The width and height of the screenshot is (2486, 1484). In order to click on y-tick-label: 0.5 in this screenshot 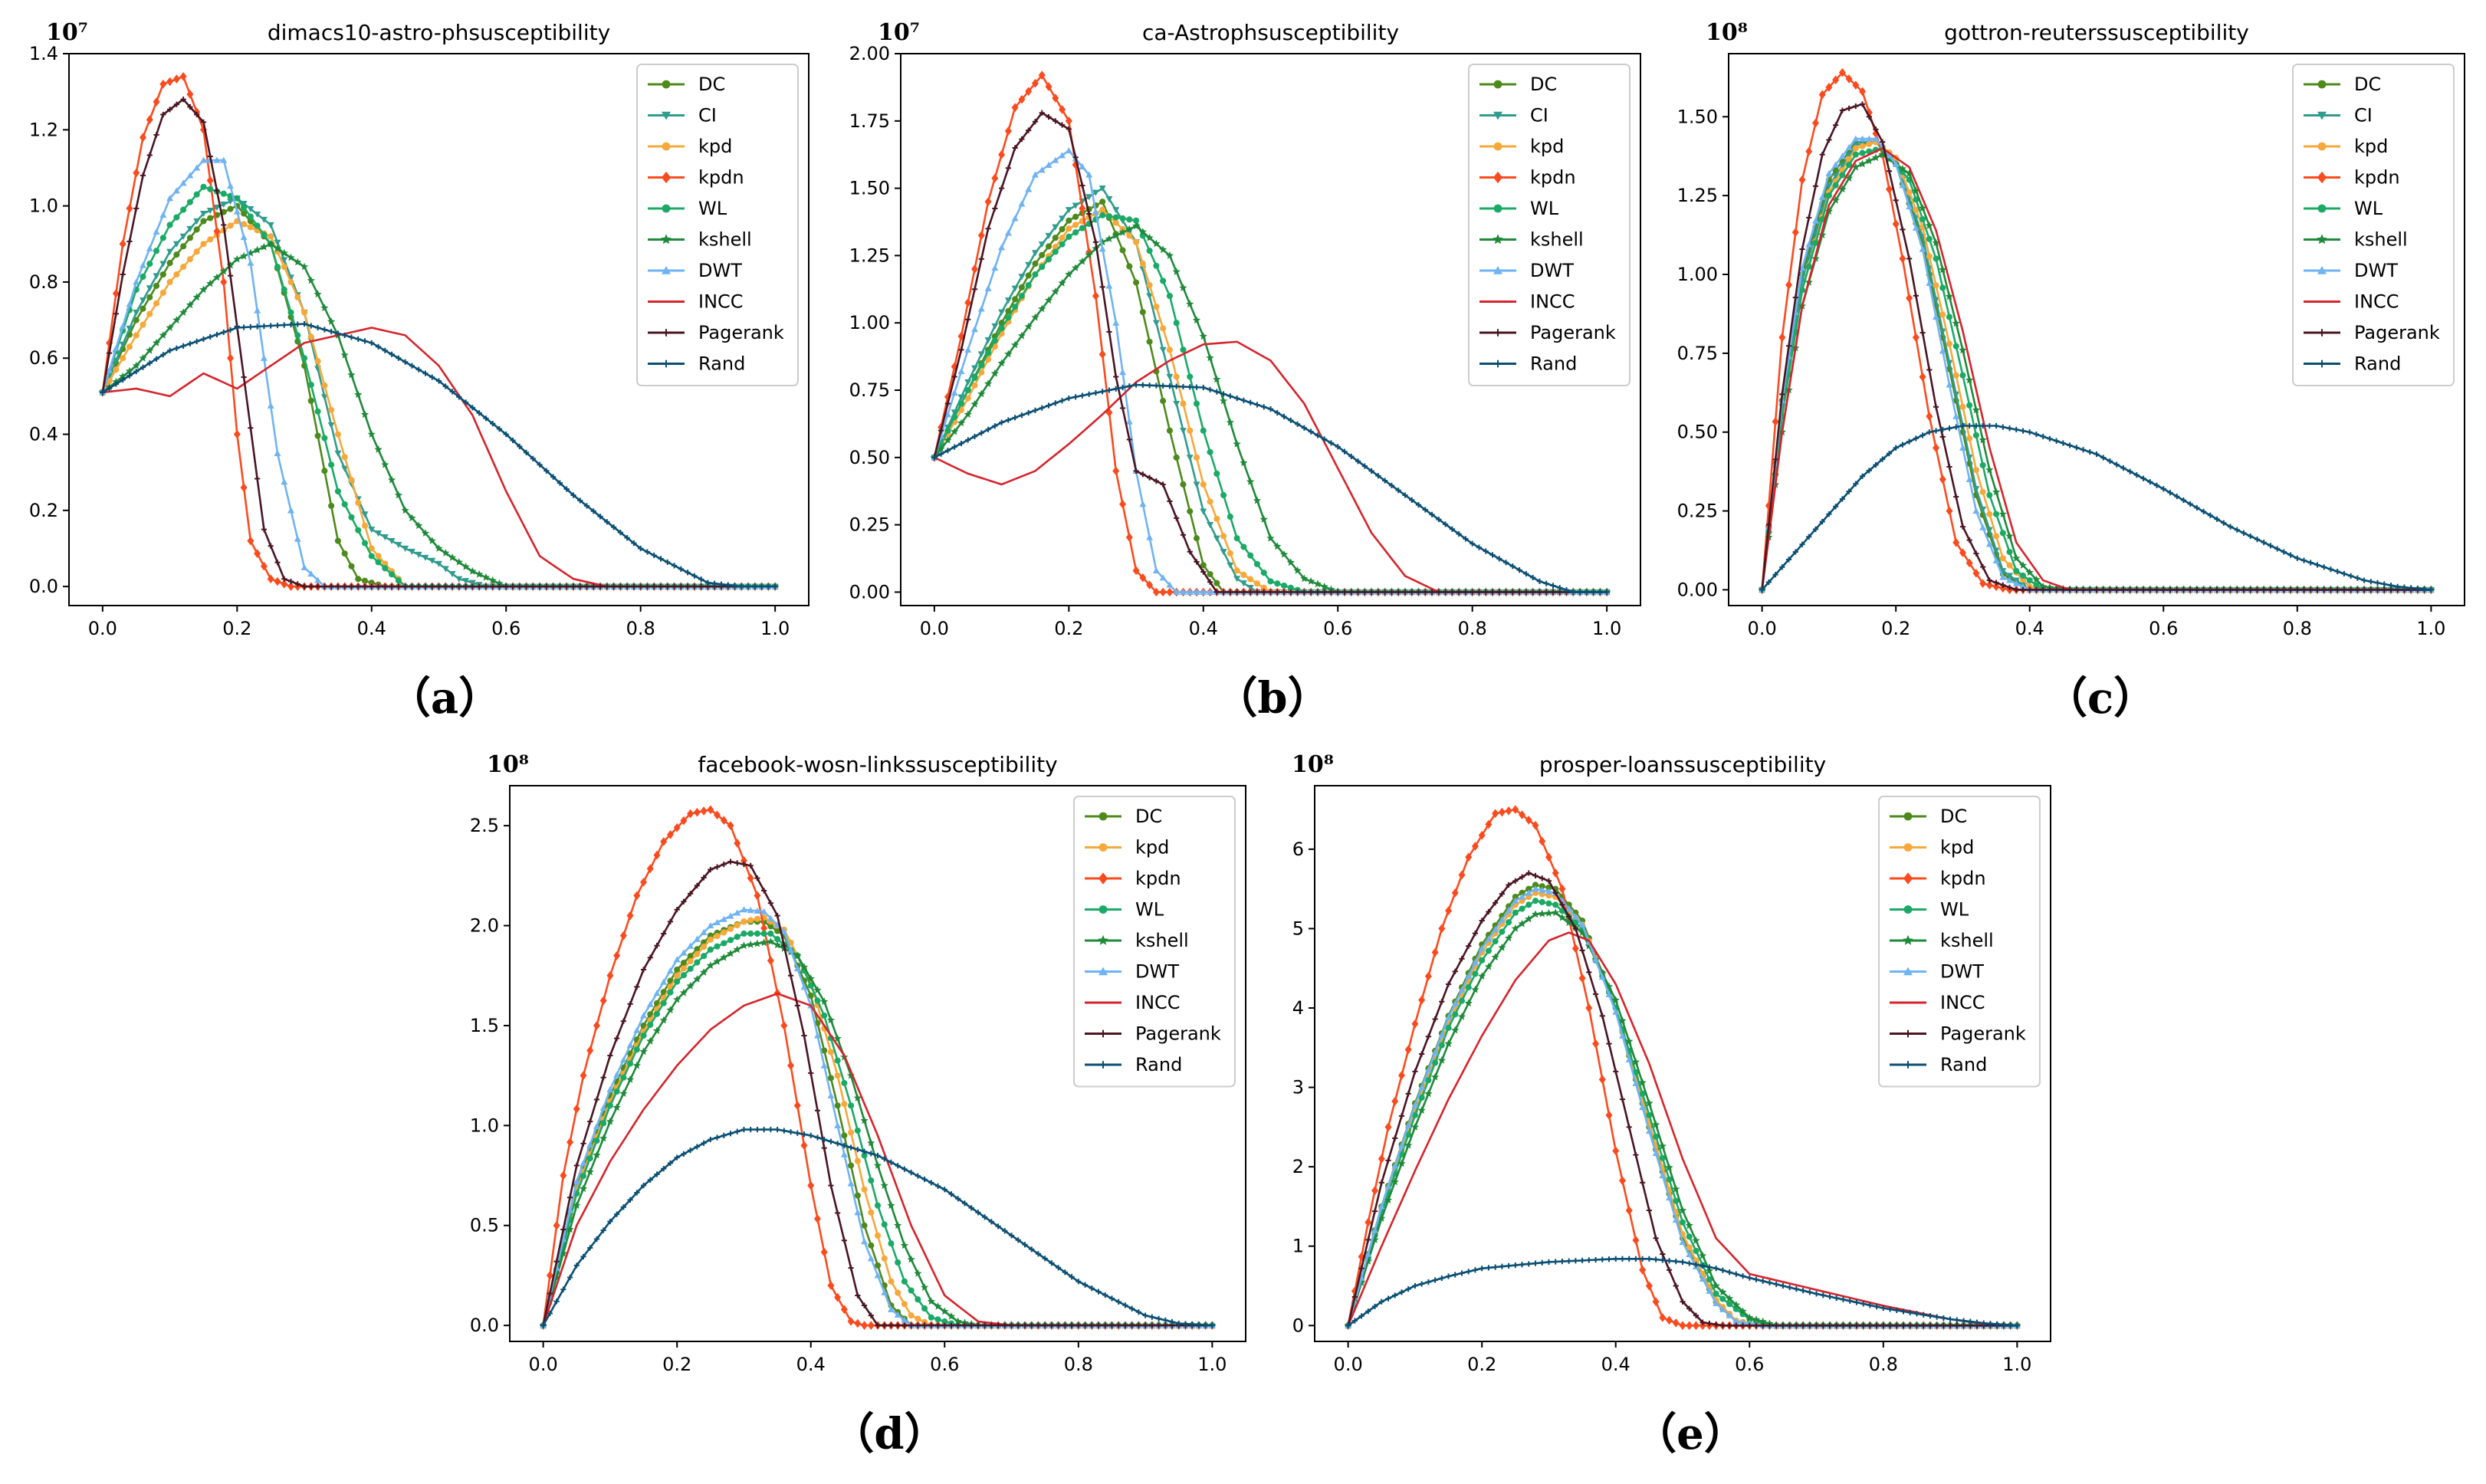, I will do `click(484, 1225)`.